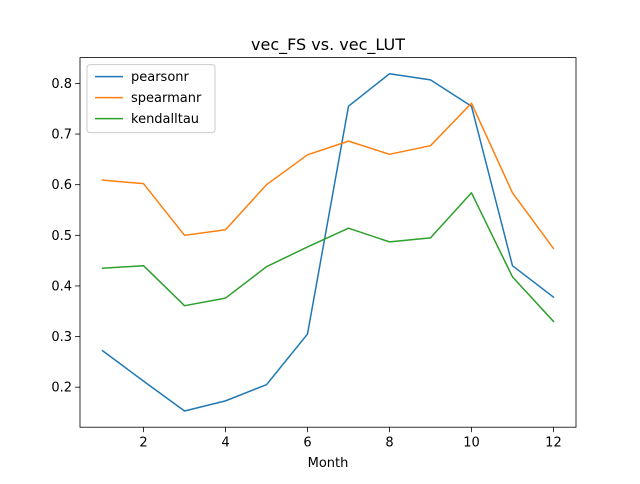  I want to click on y-tick-label: 0.3, so click(61, 337).